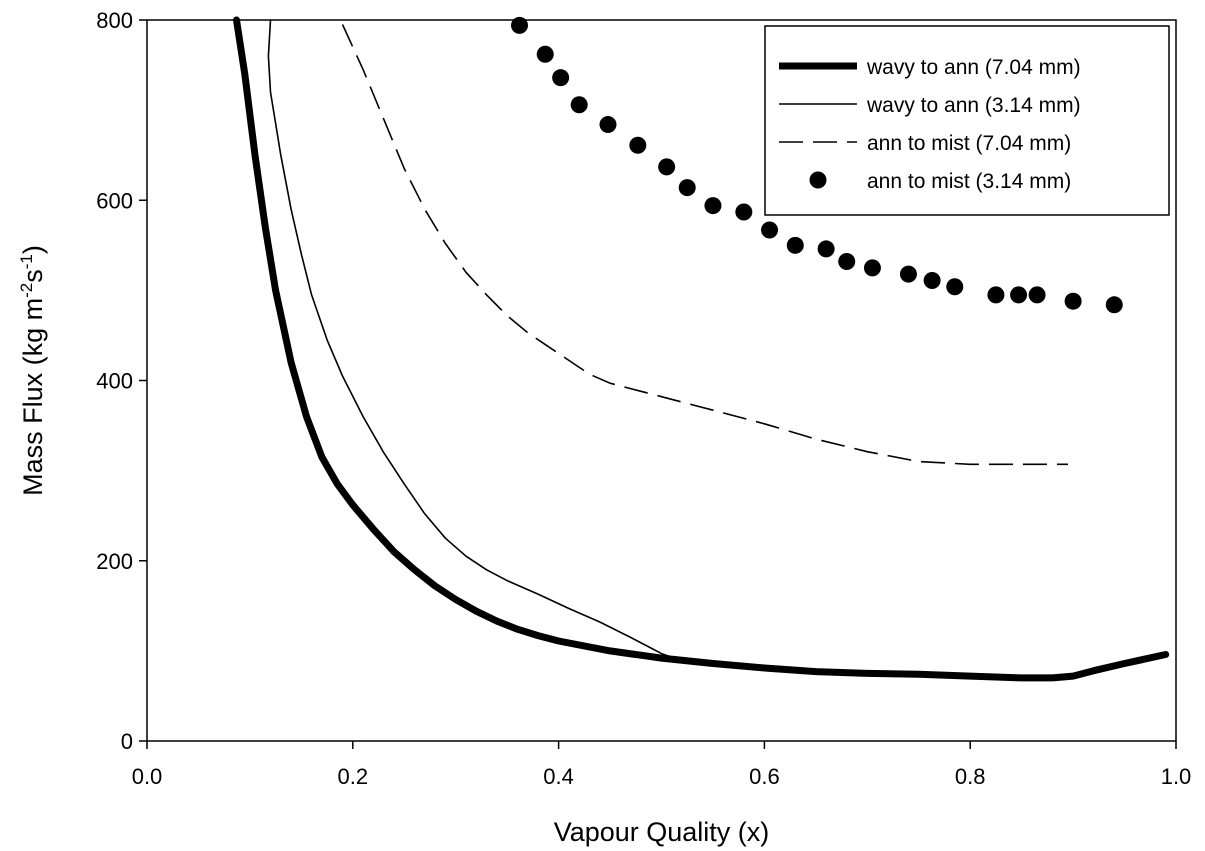 The height and width of the screenshot is (851, 1205). I want to click on y-axis-title-part: -2, so click(26, 290).